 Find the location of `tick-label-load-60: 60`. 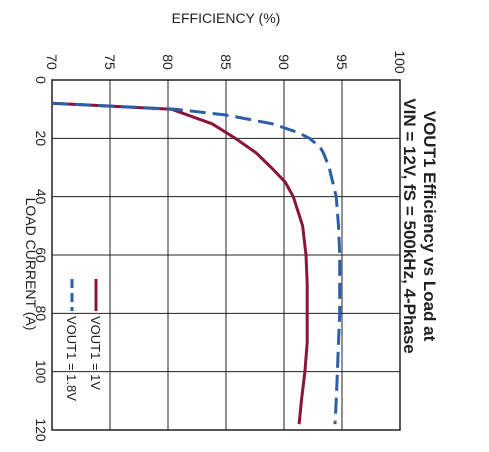

tick-label-load-60: 60 is located at coordinates (41, 255).